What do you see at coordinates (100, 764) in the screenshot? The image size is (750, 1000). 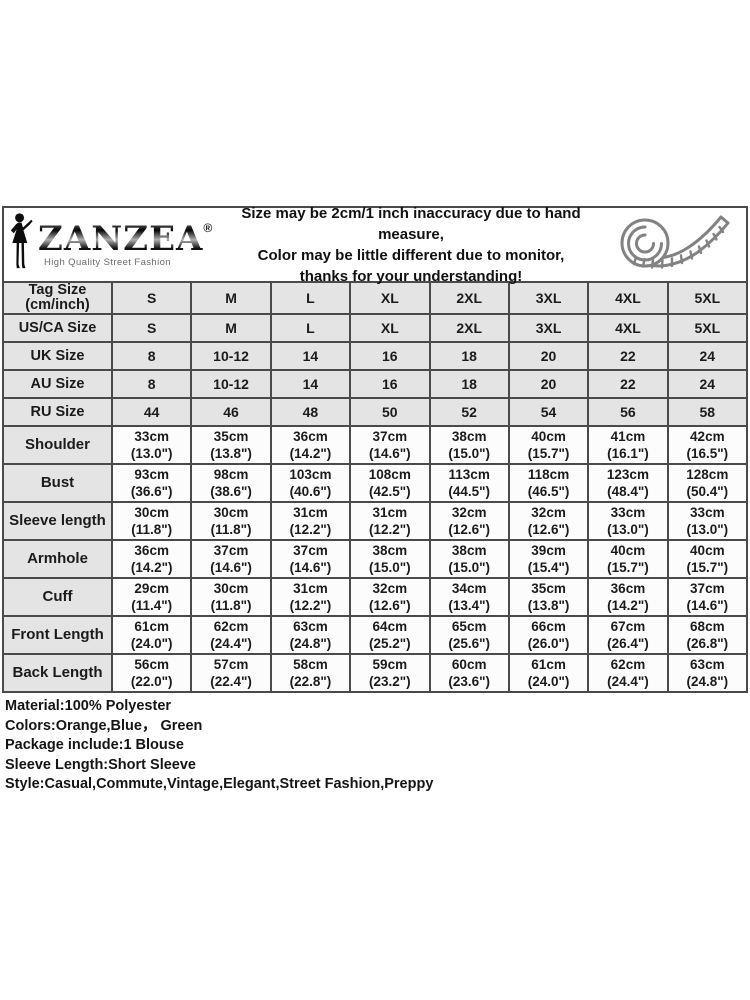 I see `detail-sleeve-length: Sleeve Length:Short Sleeve` at bounding box center [100, 764].